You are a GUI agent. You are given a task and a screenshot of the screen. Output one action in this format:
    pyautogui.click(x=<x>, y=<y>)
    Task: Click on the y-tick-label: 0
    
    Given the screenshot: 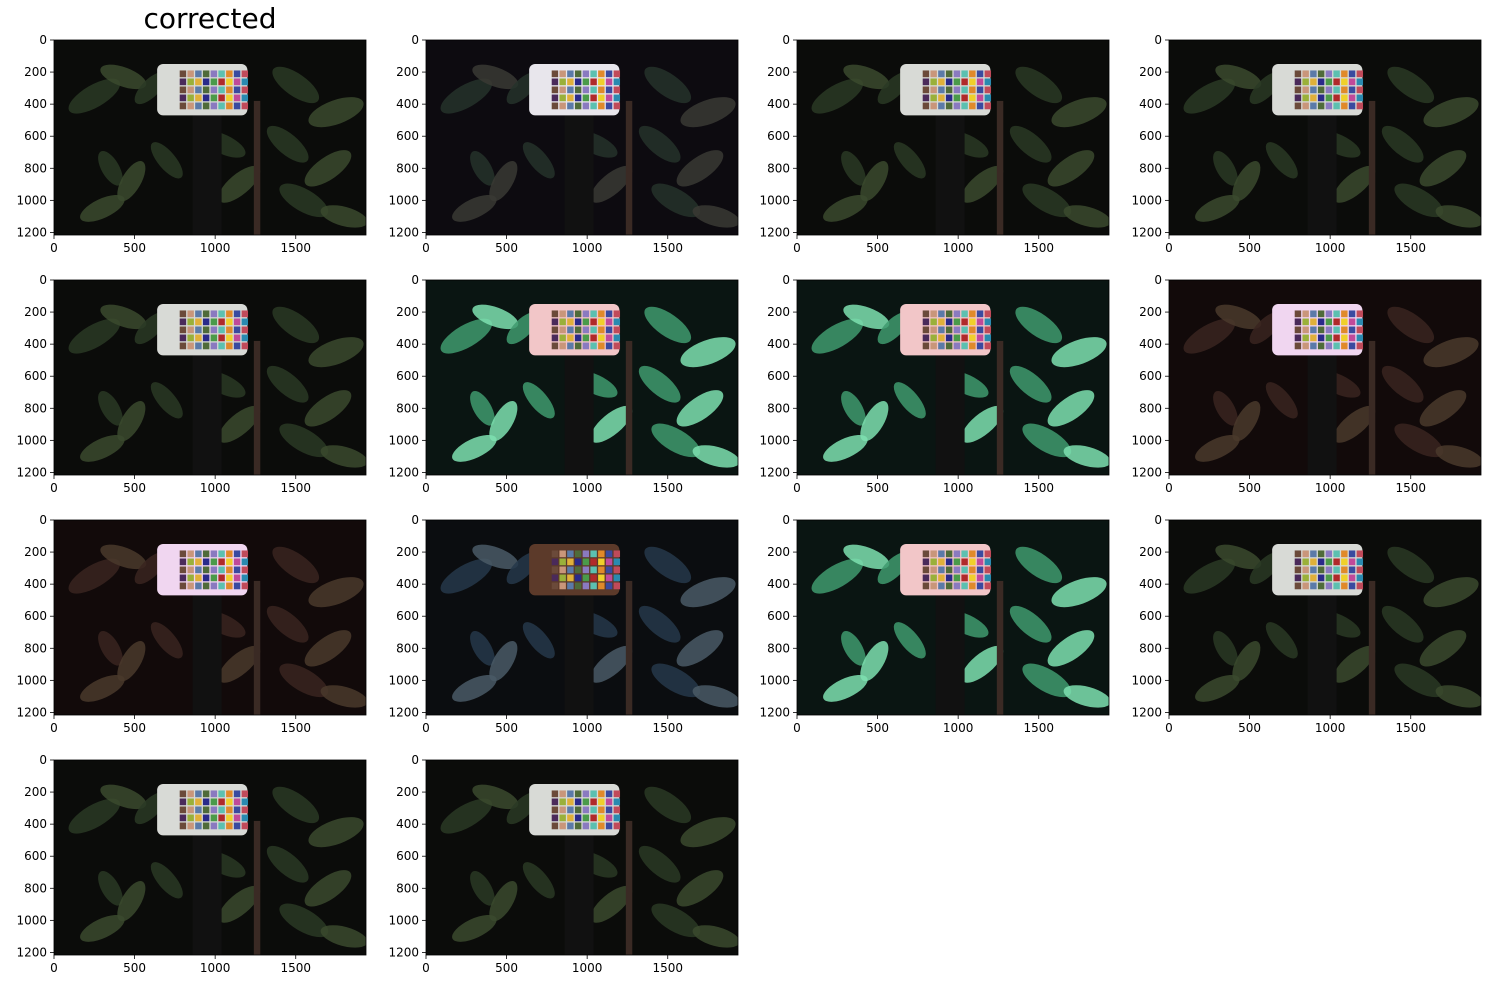 What is the action you would take?
    pyautogui.click(x=786, y=520)
    